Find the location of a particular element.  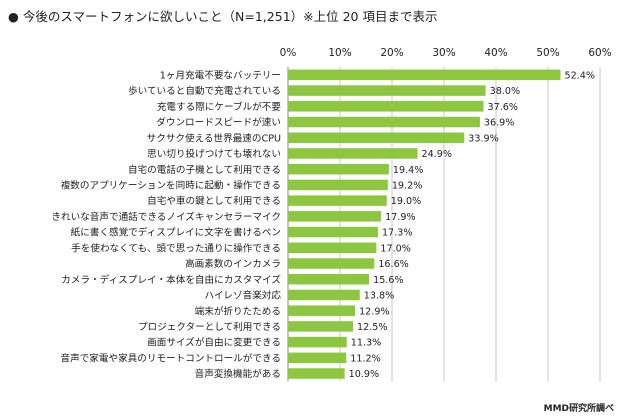

category-label: プロジェクターとして利用できる is located at coordinates (209, 327).